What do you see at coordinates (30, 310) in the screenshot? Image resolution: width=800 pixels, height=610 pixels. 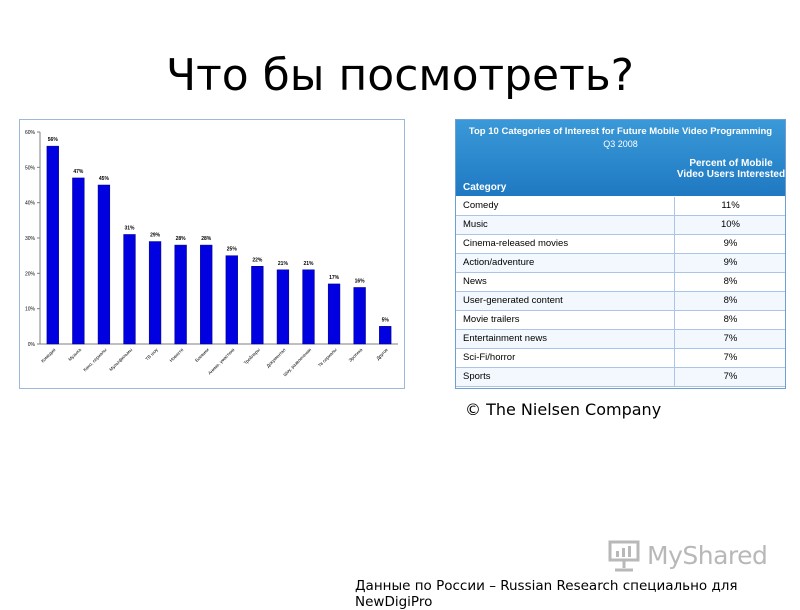 I see `y-tick-label: 10%` at bounding box center [30, 310].